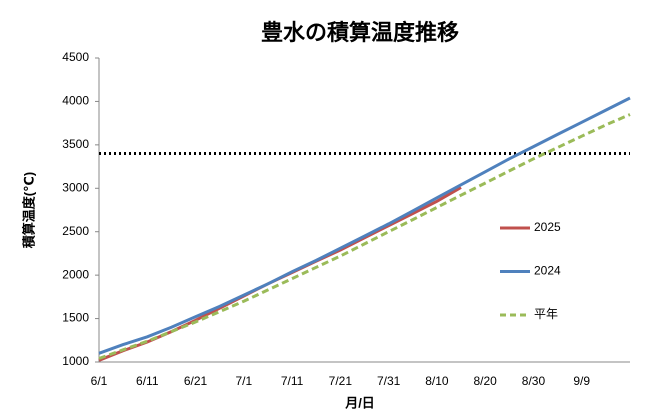  I want to click on x-tick-label: 7/11, so click(292, 381).